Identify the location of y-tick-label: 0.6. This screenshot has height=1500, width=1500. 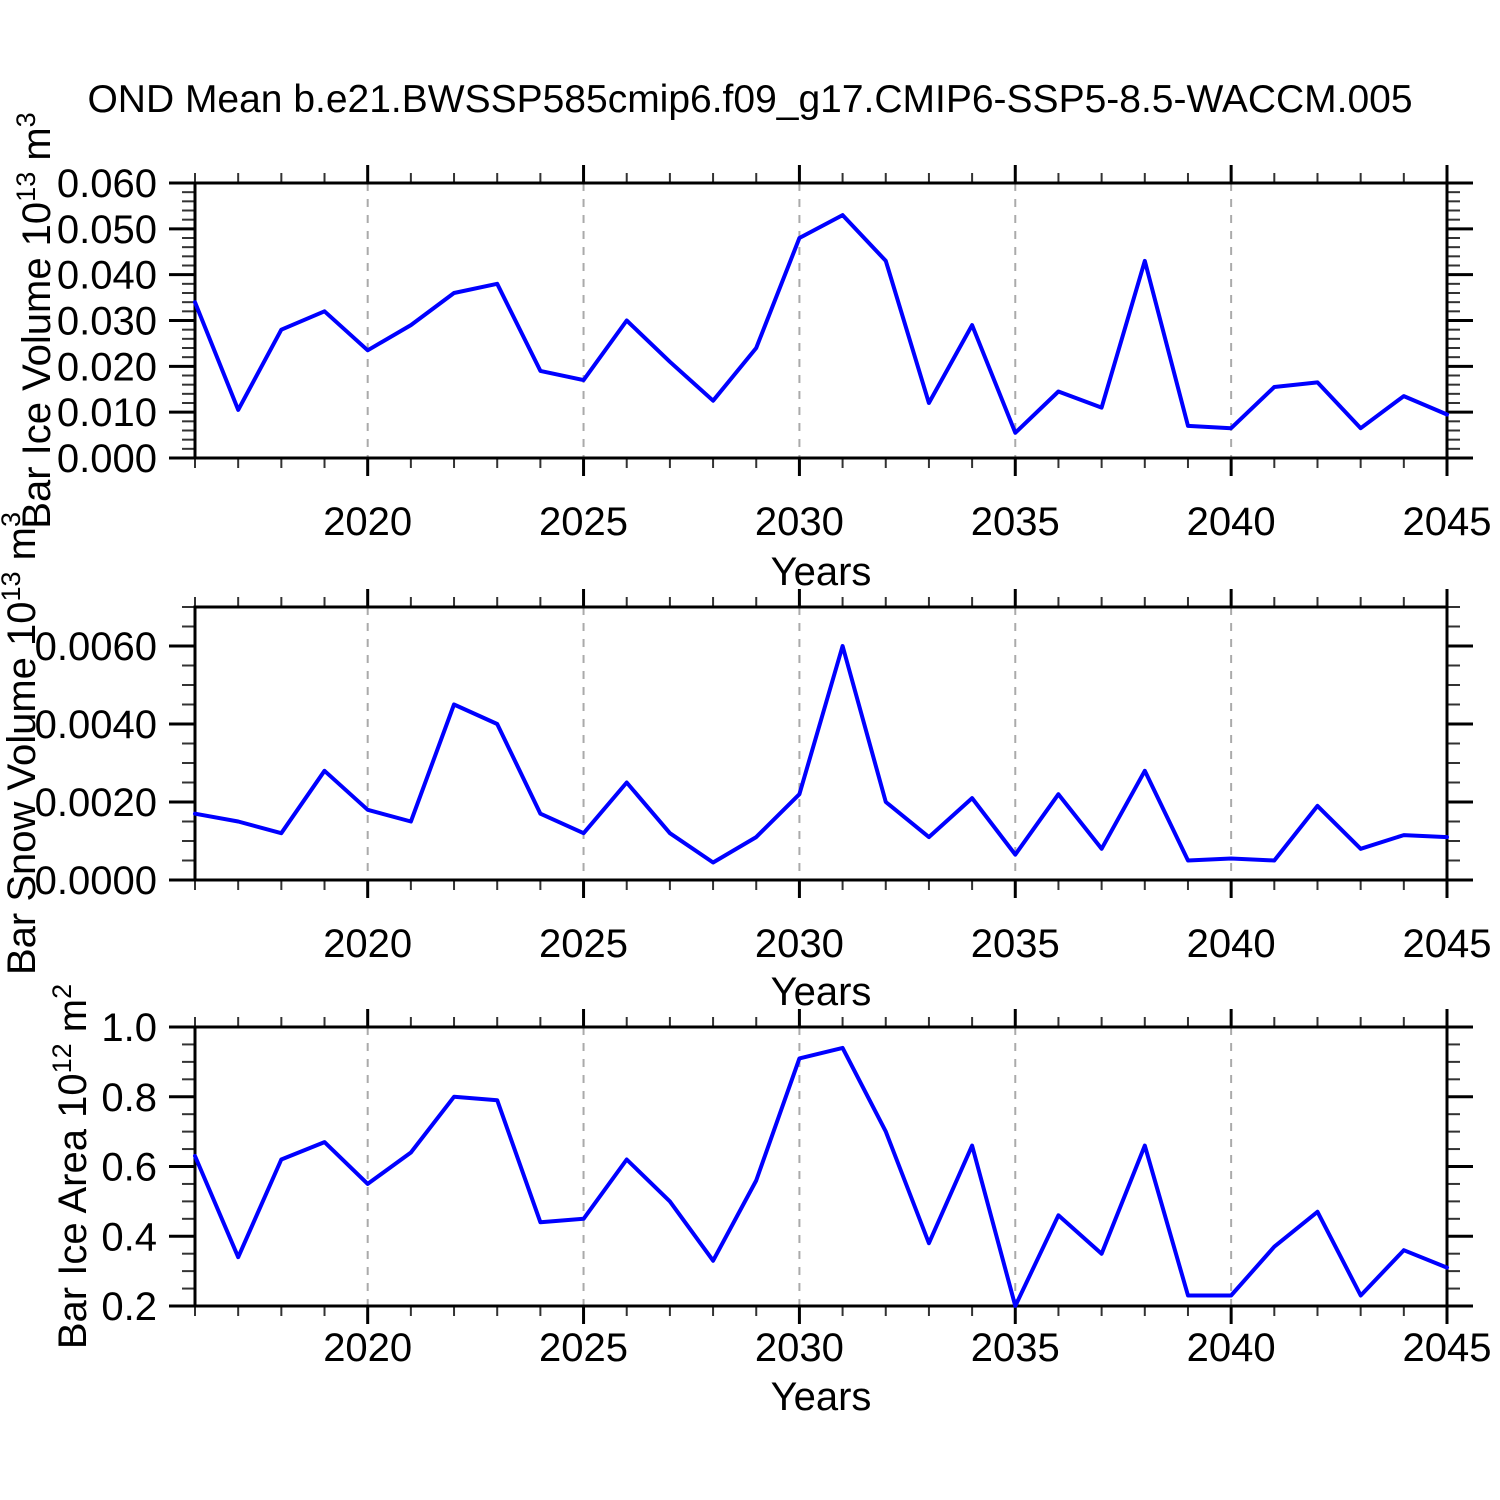
(129, 1168).